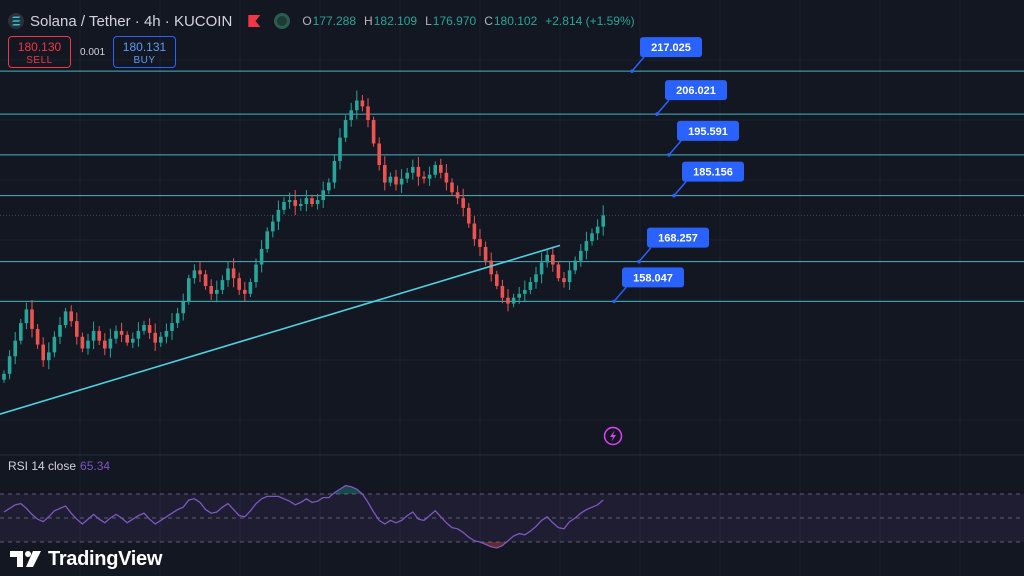 This screenshot has height=576, width=1024. Describe the element at coordinates (673, 245) in the screenshot. I see `level-label: 168.257` at that location.